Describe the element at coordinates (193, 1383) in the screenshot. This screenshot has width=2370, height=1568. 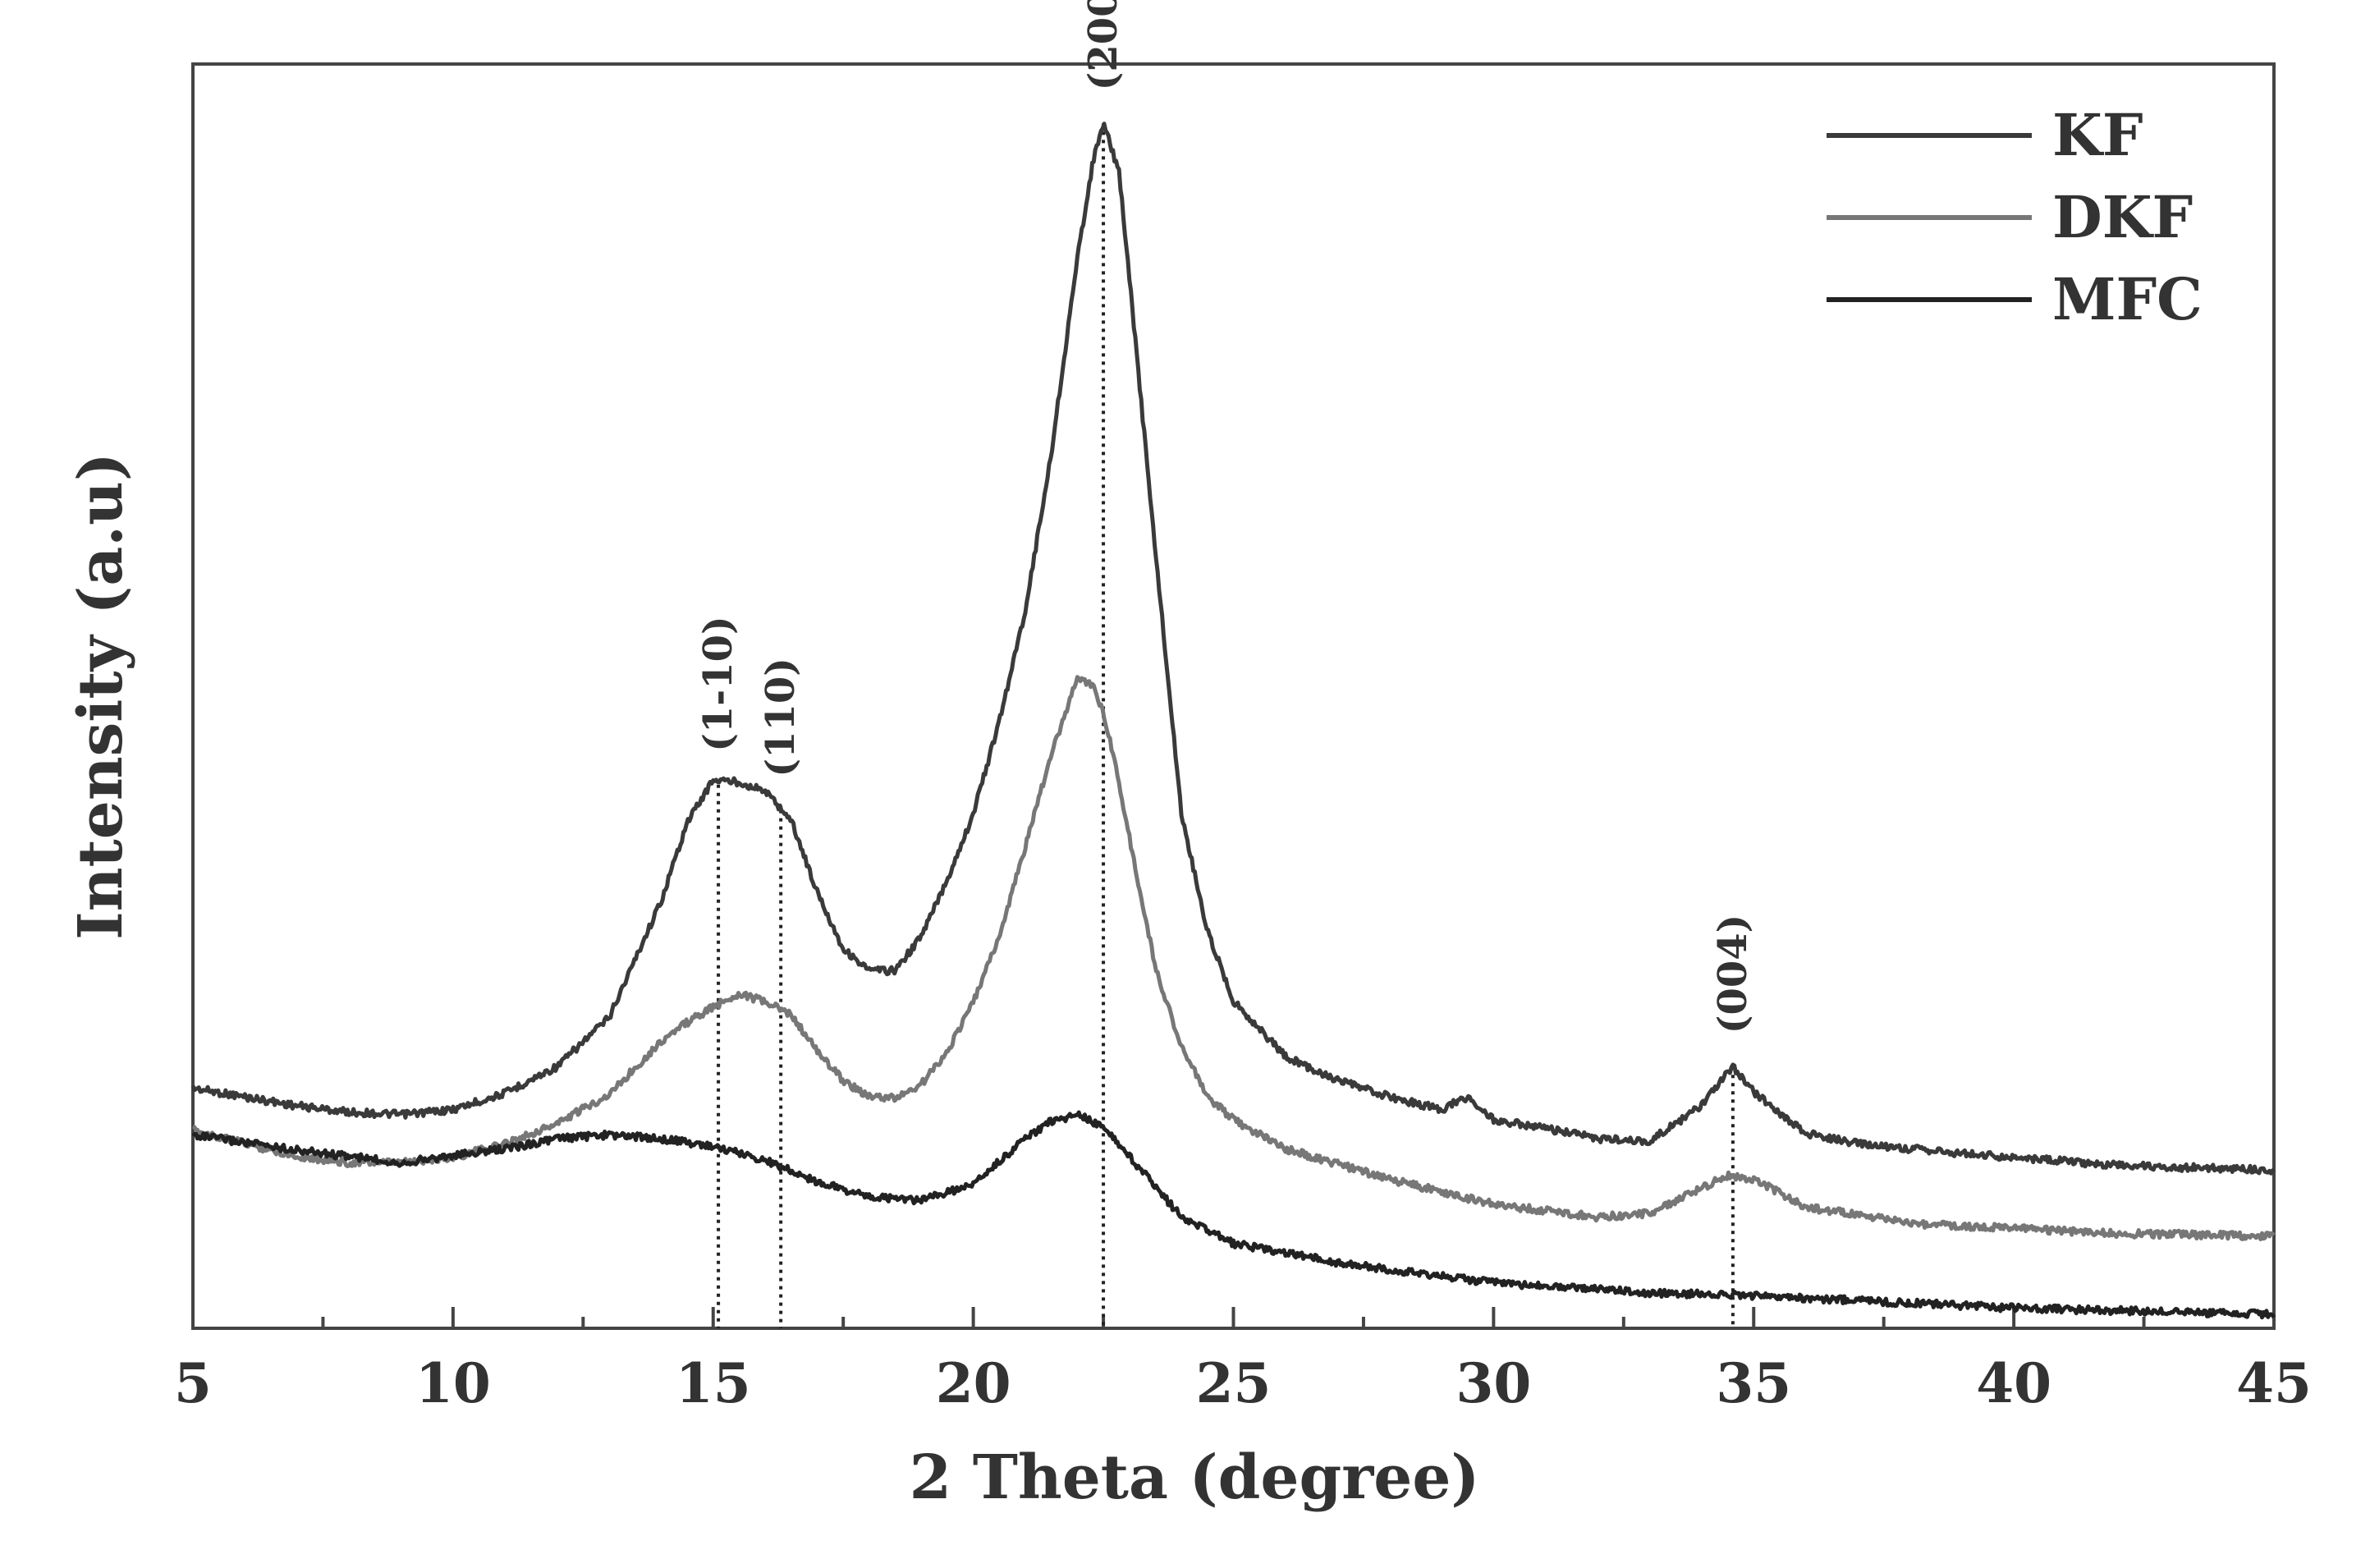
I see `x-tick-label: 5` at that location.